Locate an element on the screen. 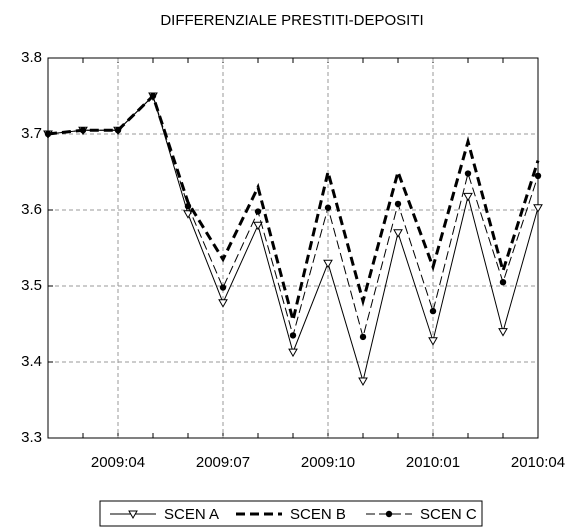  x-tick-label: 2010:04 is located at coordinates (538, 462).